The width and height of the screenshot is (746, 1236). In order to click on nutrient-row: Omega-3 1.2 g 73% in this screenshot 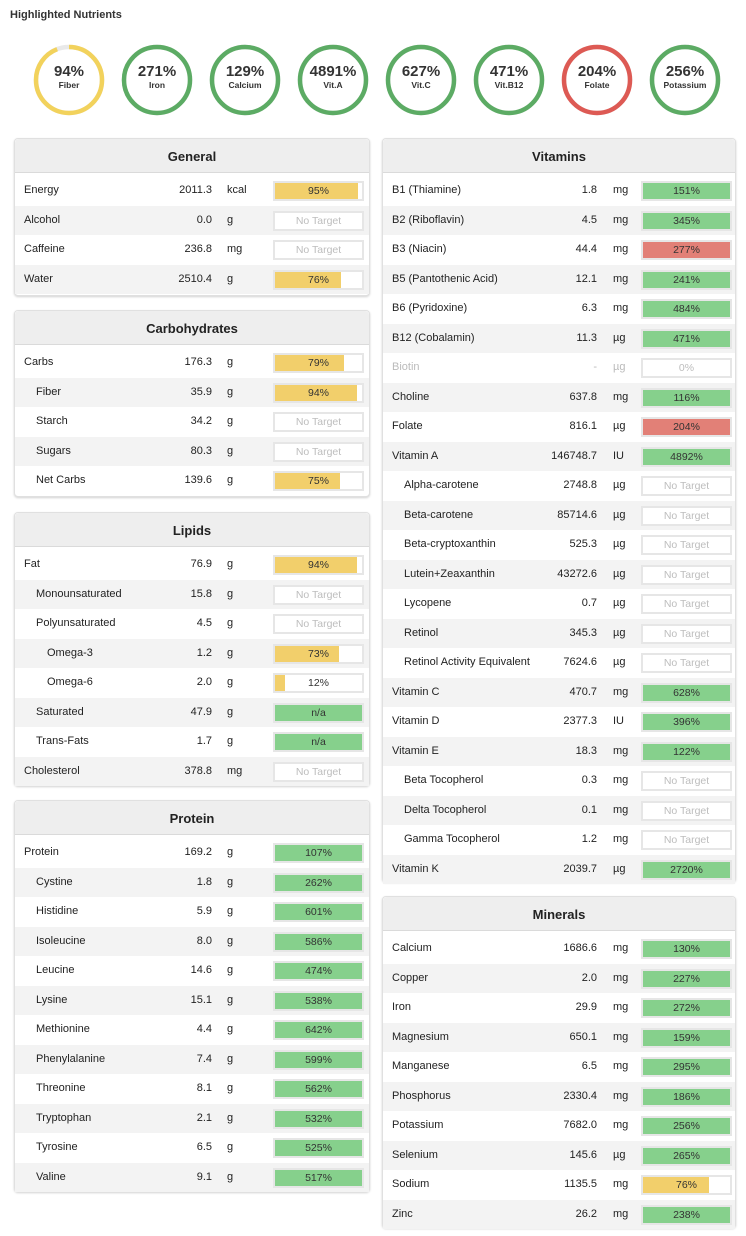, I will do `click(192, 653)`.